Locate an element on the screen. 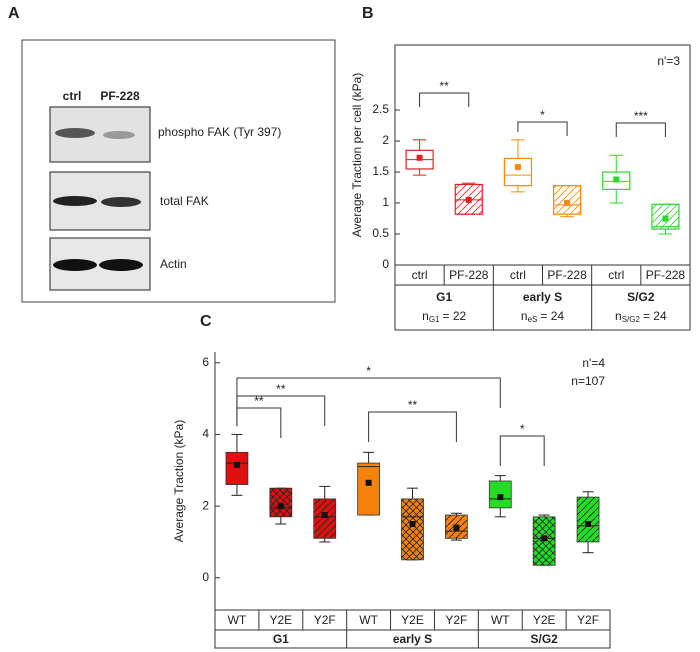 The image size is (700, 652). y-tick-label: 0.5 is located at coordinates (380, 233).